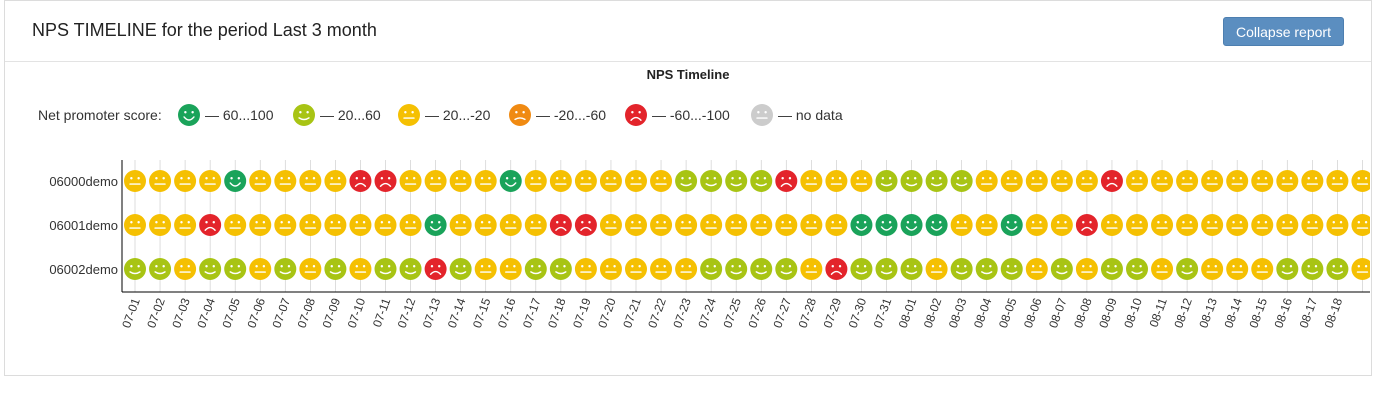 This screenshot has width=1382, height=406. I want to click on x-tick-label: 07-28, so click(808, 313).